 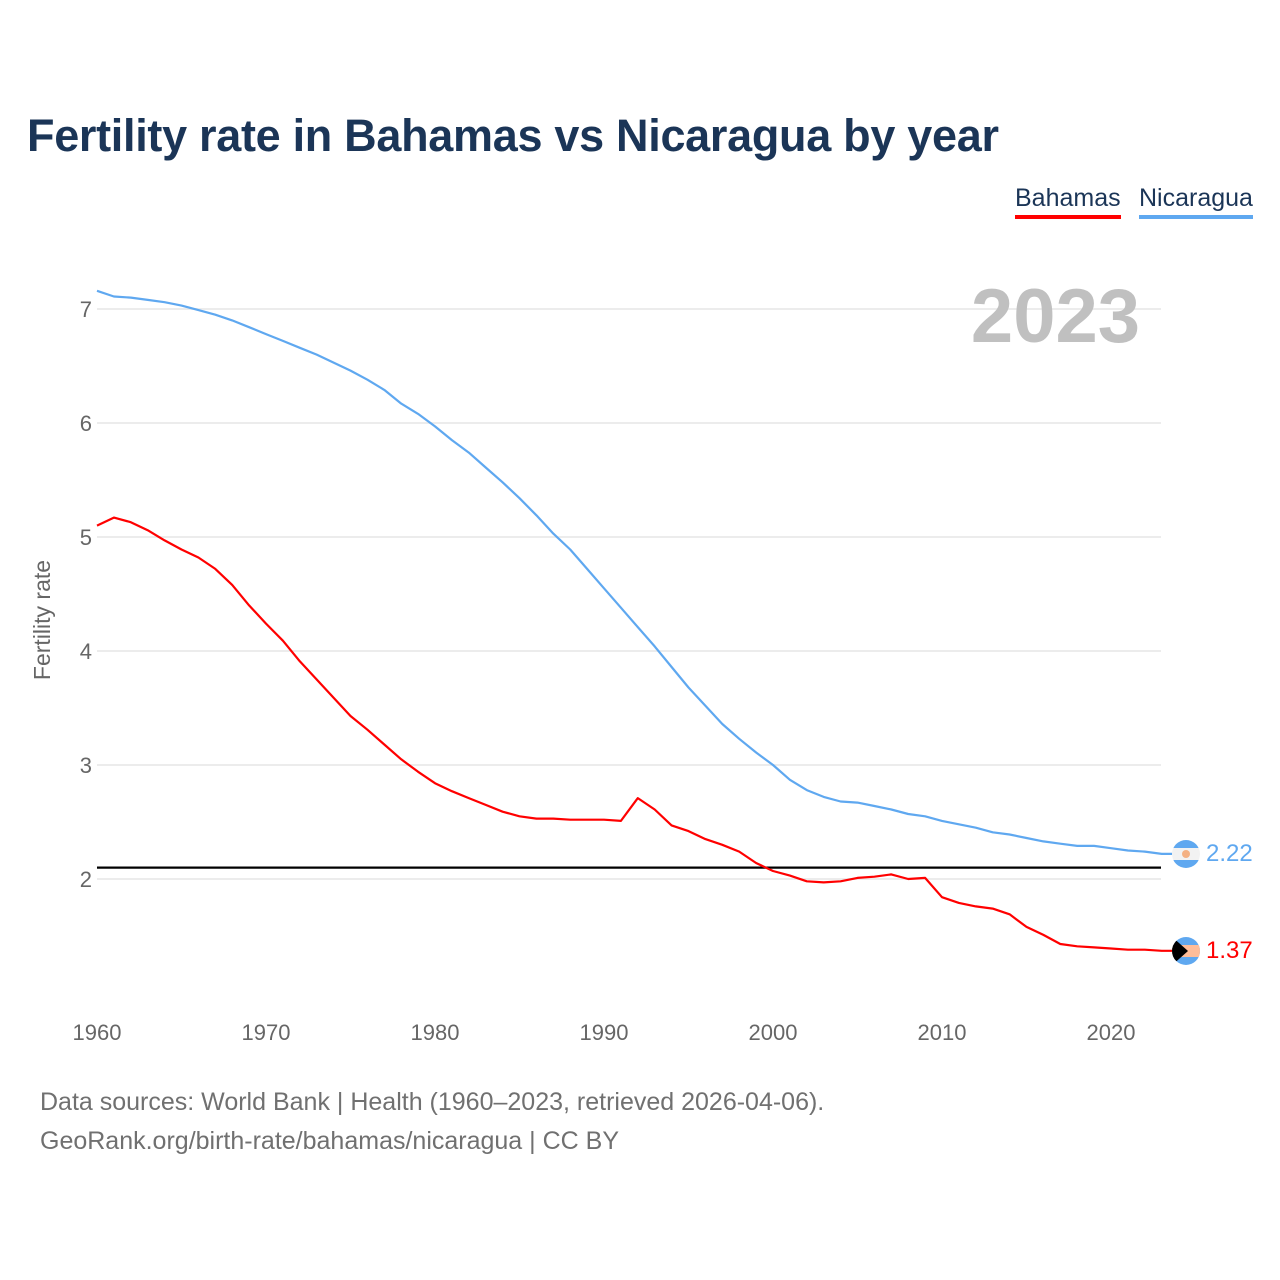 What do you see at coordinates (1229, 950) in the screenshot?
I see `bahamas-end-label: 1.37` at bounding box center [1229, 950].